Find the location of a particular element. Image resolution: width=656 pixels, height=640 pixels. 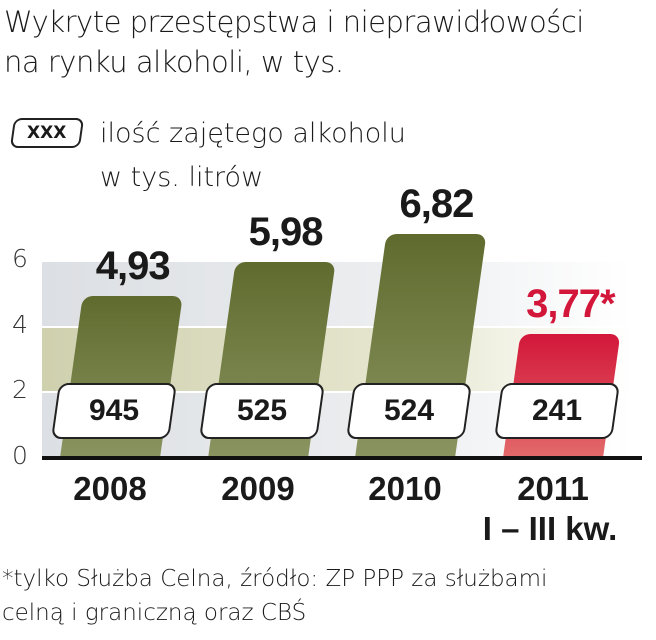

footnote-line: celną i graniczną oraz CBŚ is located at coordinates (154, 613).